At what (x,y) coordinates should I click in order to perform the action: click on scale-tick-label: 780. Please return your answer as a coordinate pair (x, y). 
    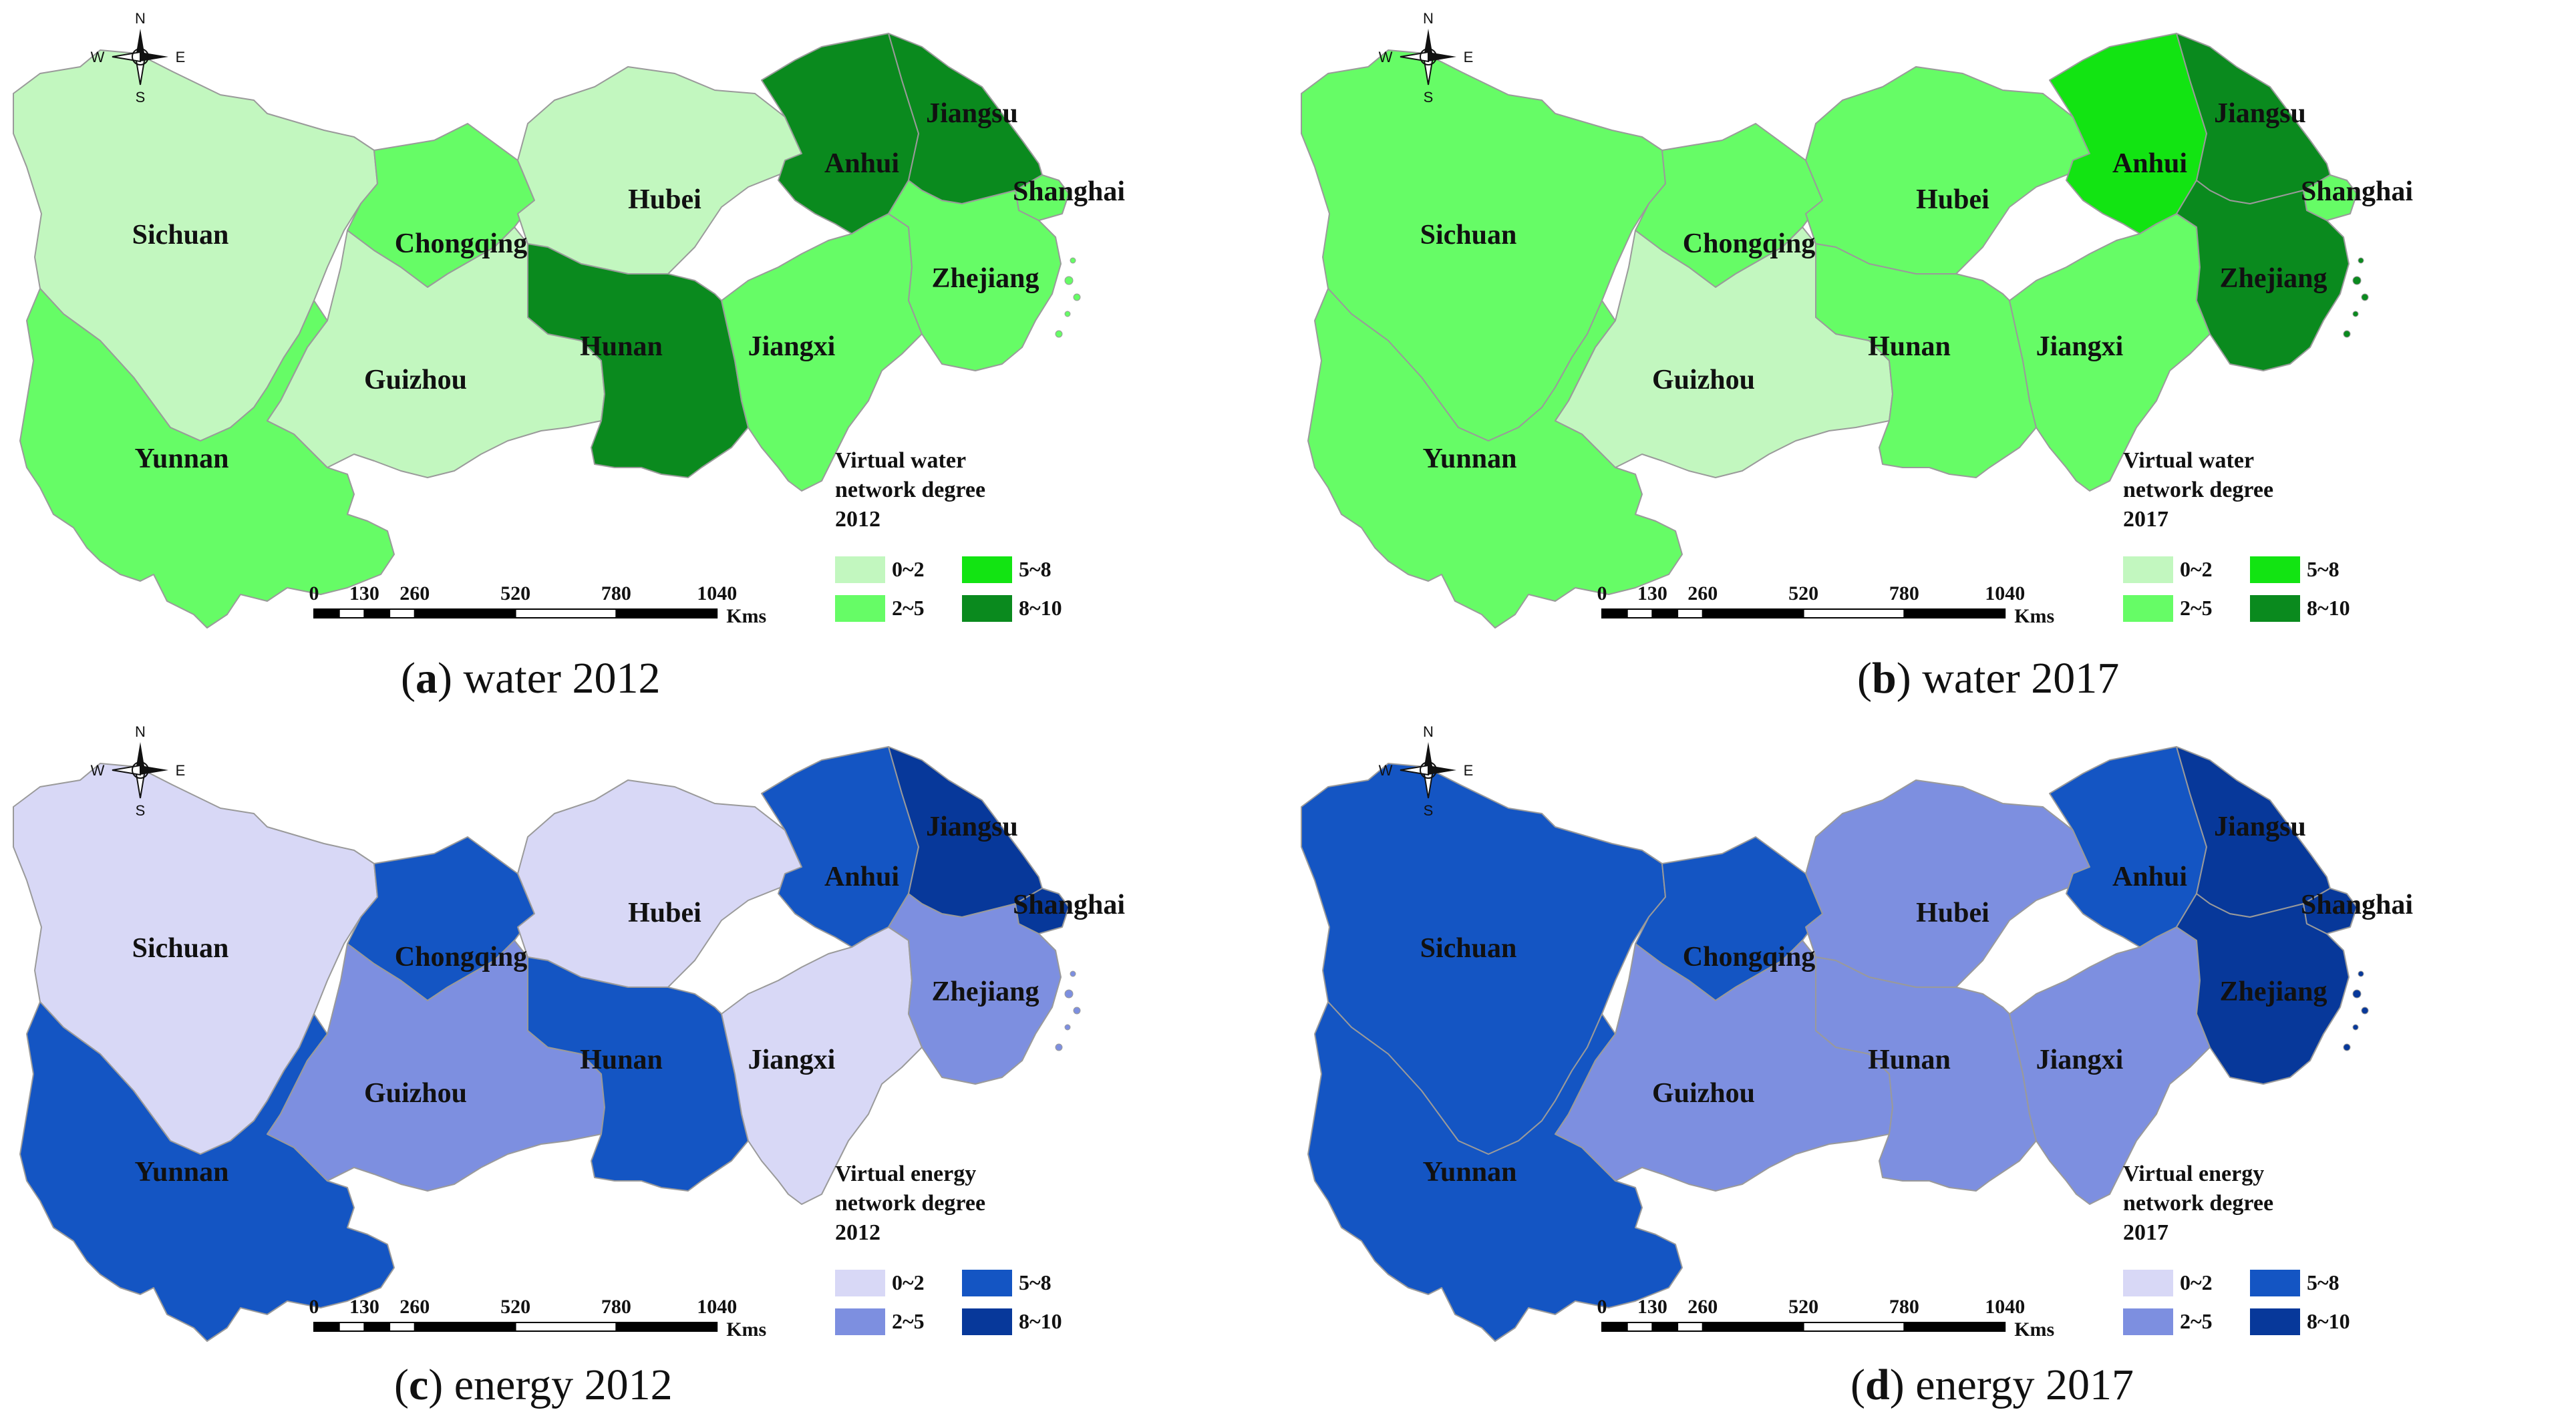
    Looking at the image, I should click on (1904, 1307).